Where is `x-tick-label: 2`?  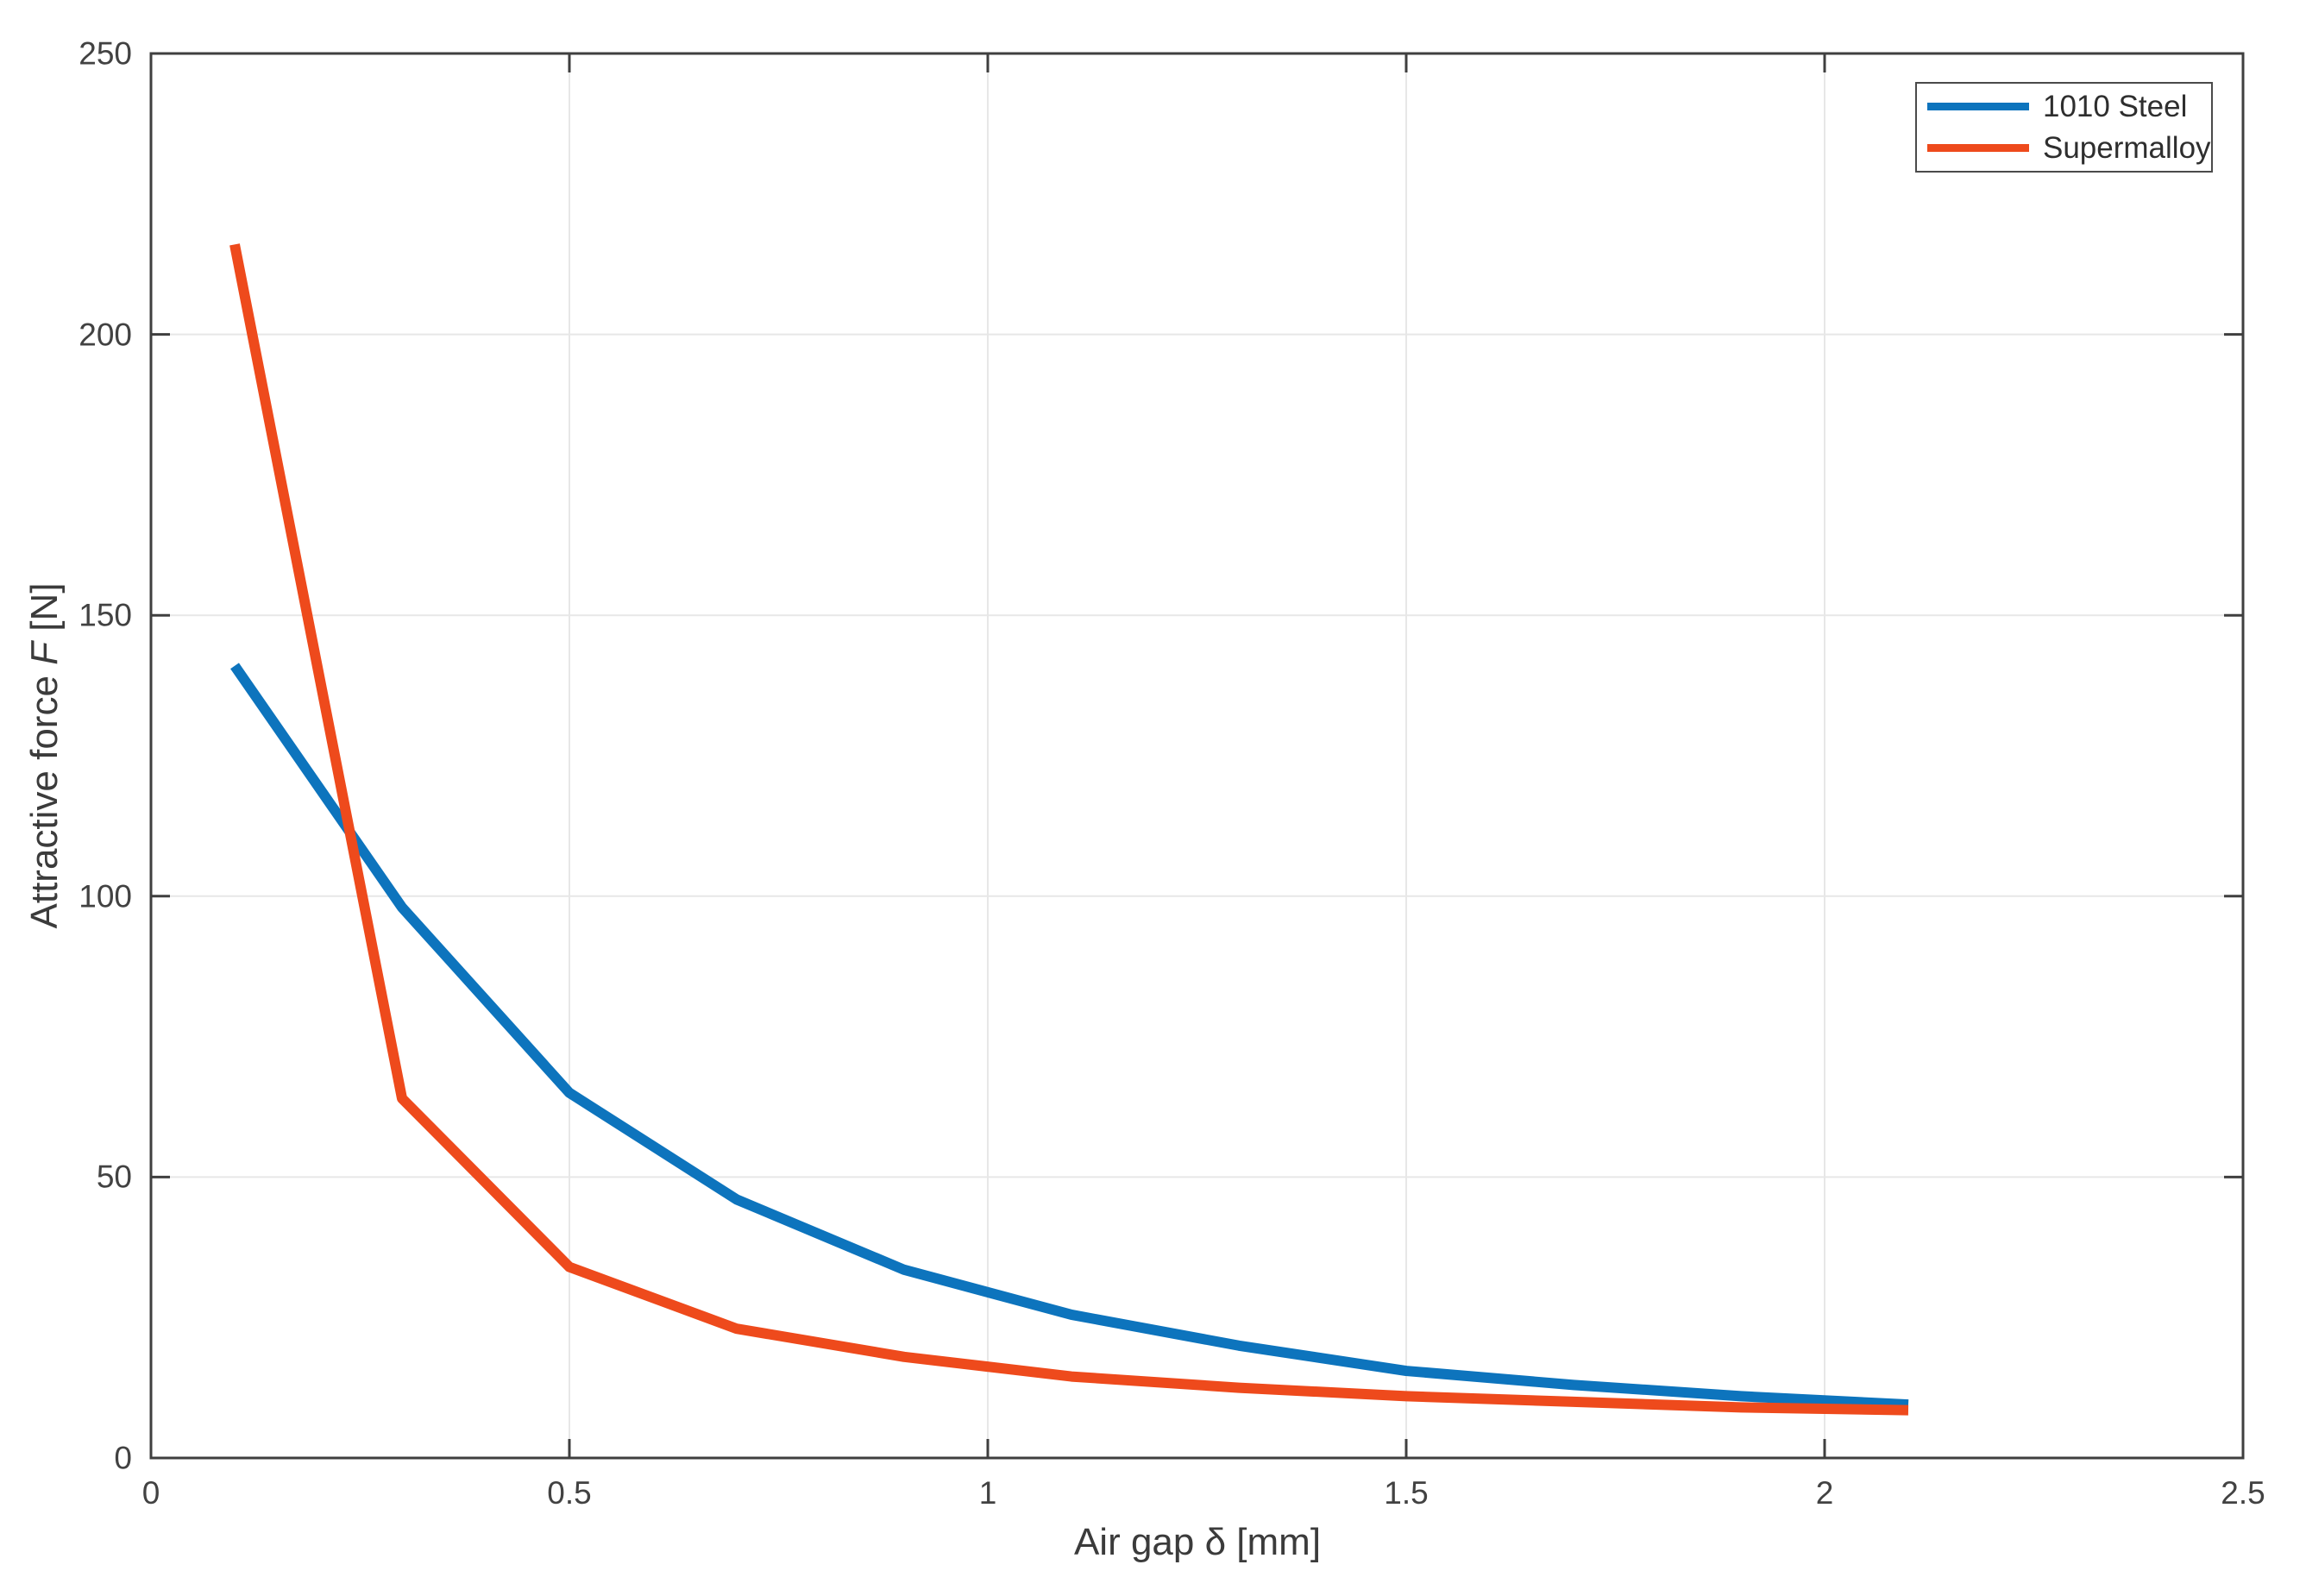 x-tick-label: 2 is located at coordinates (1824, 1493).